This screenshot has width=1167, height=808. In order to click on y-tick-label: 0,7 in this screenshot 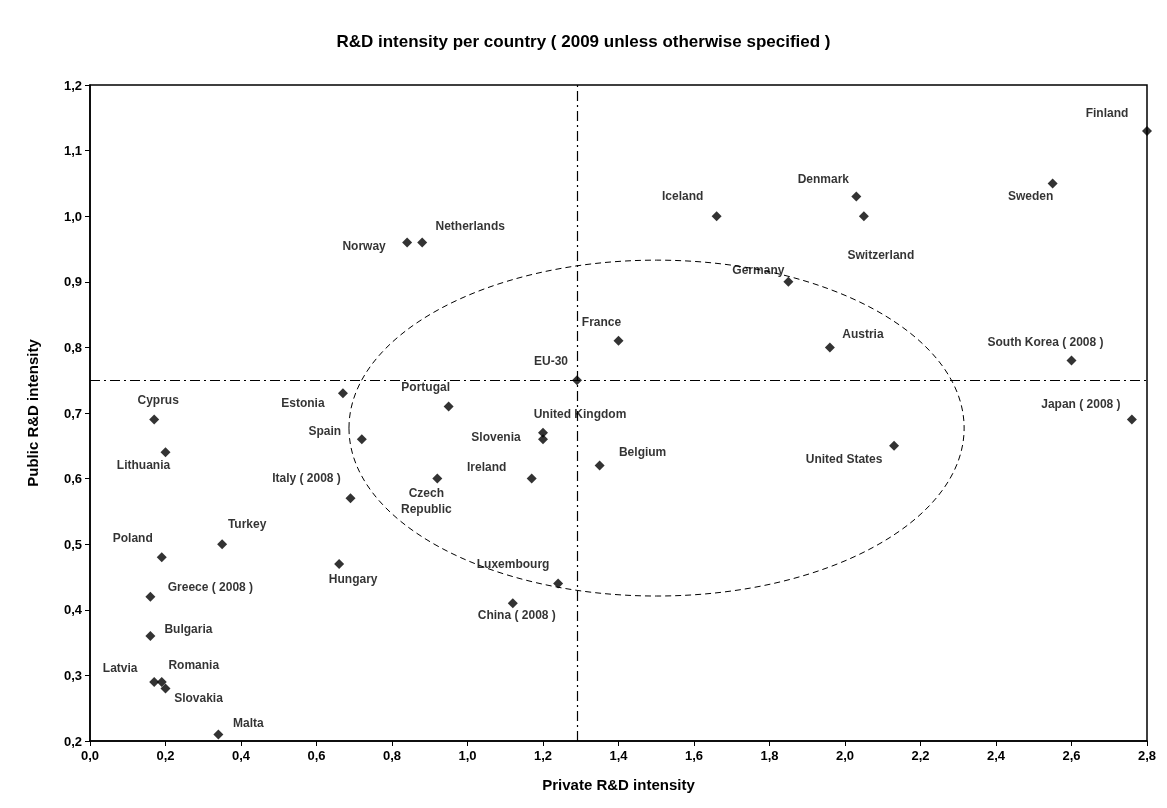, I will do `click(72, 413)`.